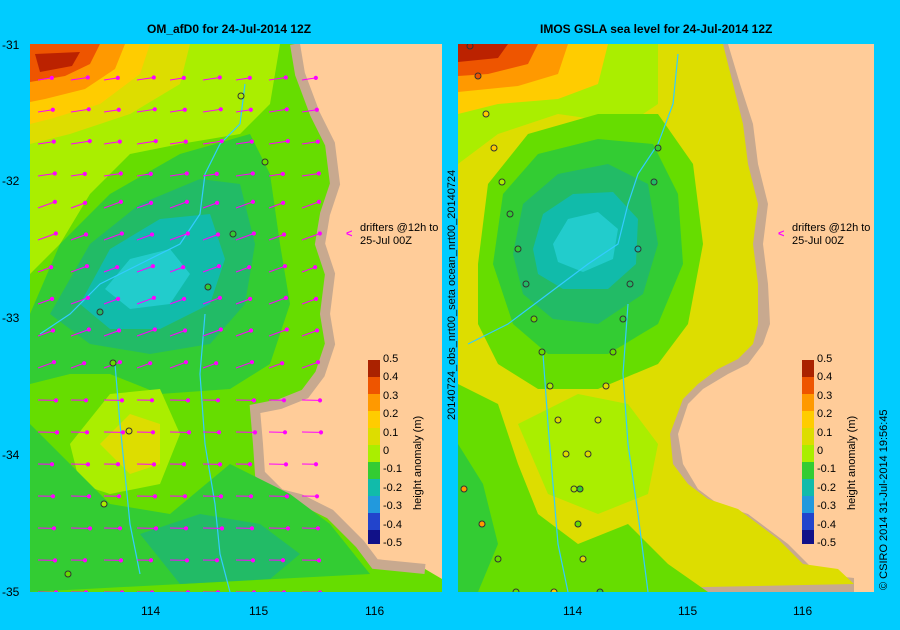 Image resolution: width=900 pixels, height=630 pixels. What do you see at coordinates (392, 487) in the screenshot?
I see `colorbar-tick-label: -0.2` at bounding box center [392, 487].